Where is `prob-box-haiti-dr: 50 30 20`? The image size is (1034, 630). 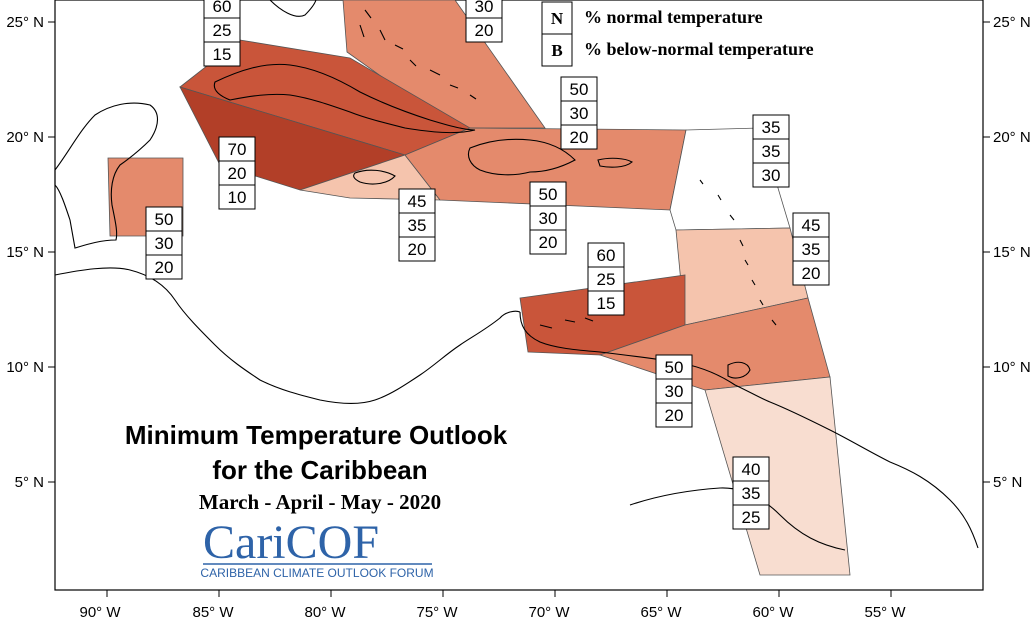 prob-box-haiti-dr: 50 30 20 is located at coordinates (548, 218).